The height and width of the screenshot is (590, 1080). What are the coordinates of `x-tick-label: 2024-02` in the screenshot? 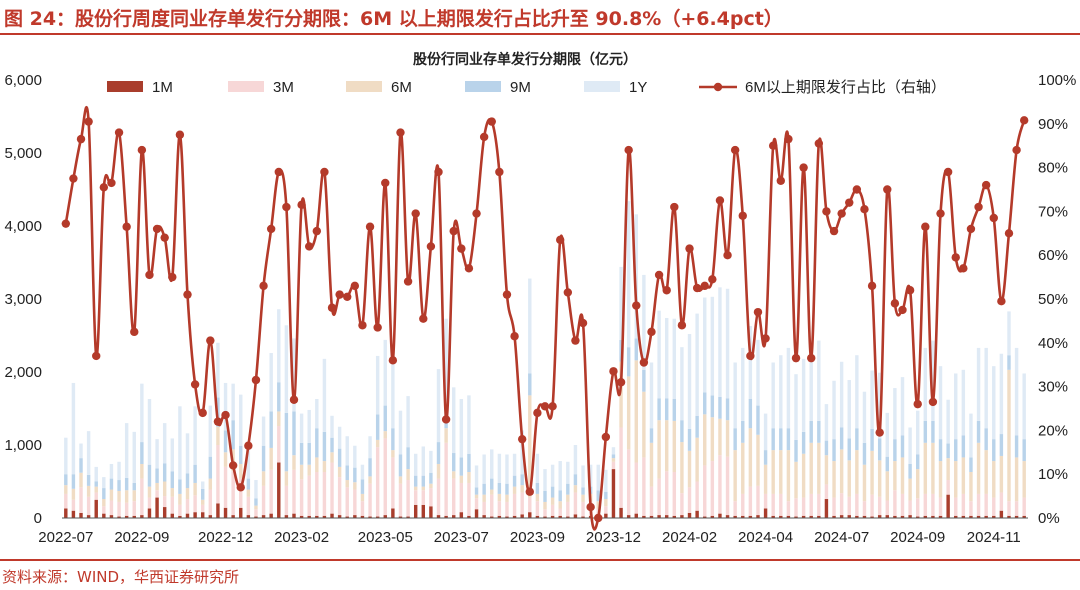 It's located at (689, 537).